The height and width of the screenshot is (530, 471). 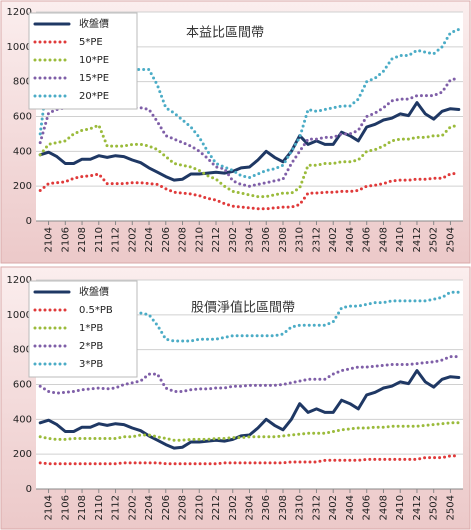 What do you see at coordinates (243, 308) in the screenshot?
I see `chart-title: 股價淨值比區間帶` at bounding box center [243, 308].